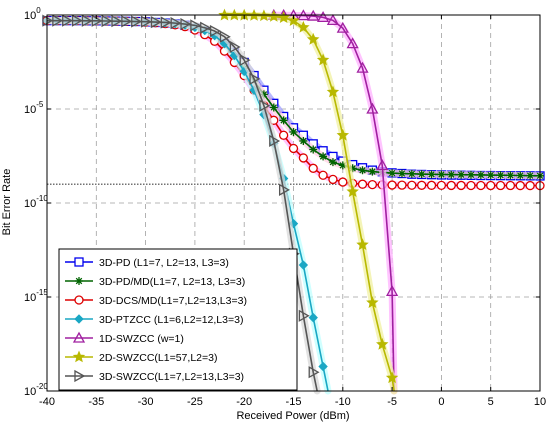  Describe the element at coordinates (158, 358) in the screenshot. I see `legend-label: 2D-SWZCC(L1=57,L2=3)` at that location.